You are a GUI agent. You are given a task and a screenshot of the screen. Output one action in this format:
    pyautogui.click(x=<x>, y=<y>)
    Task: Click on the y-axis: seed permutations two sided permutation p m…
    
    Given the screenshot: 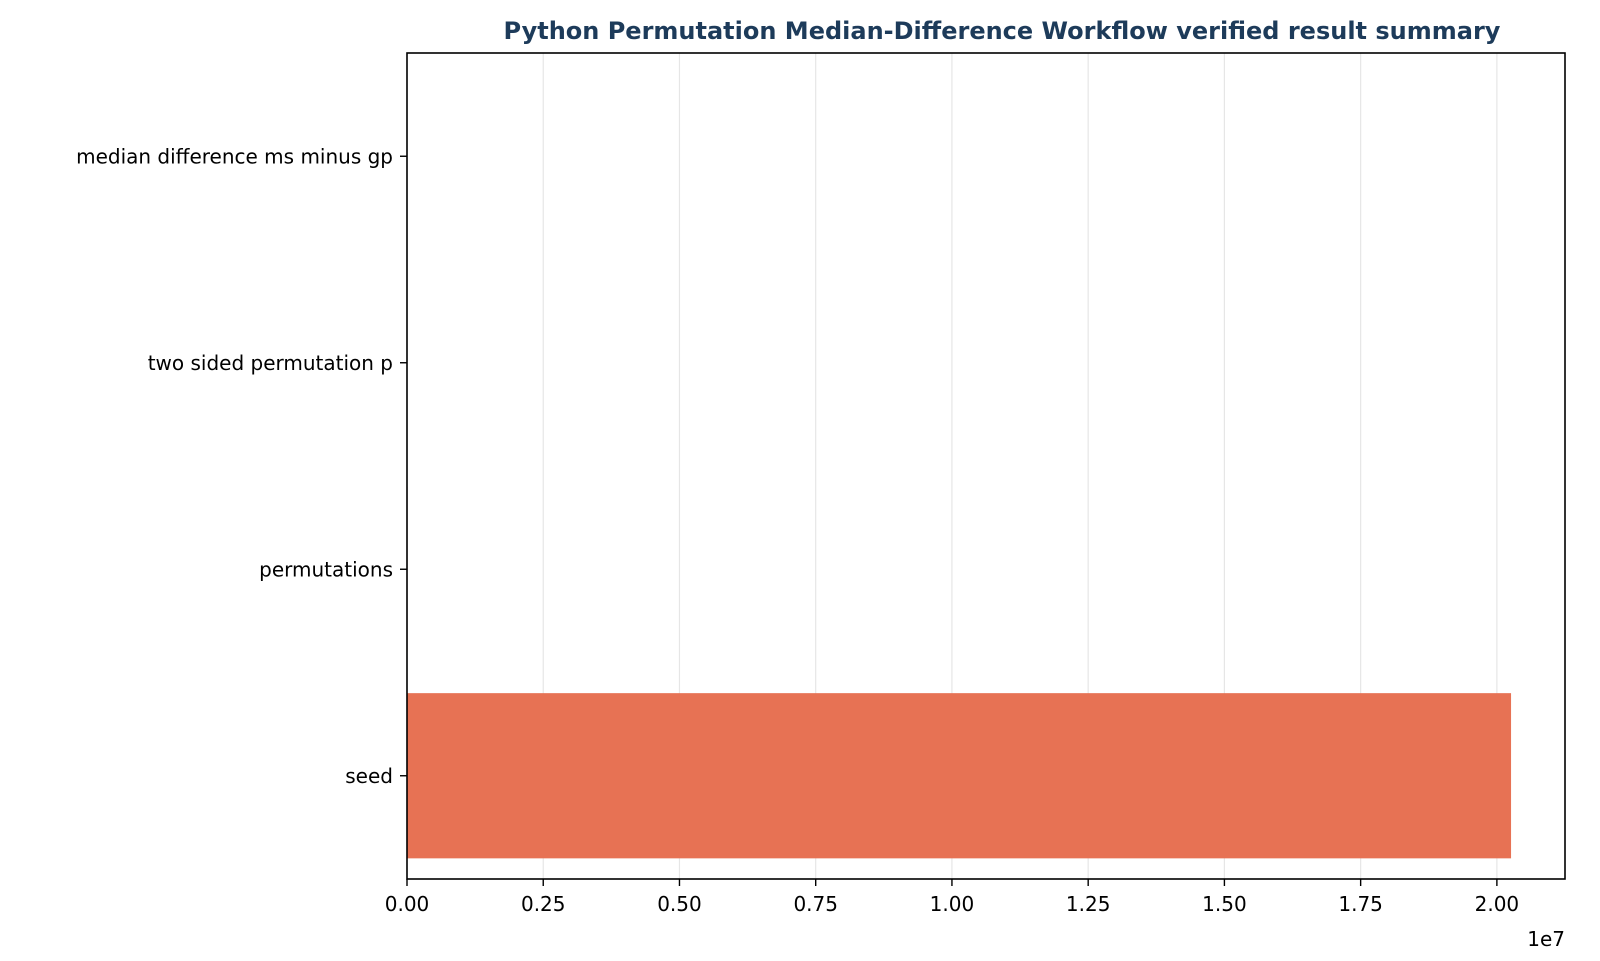 What is the action you would take?
    pyautogui.click(x=241, y=466)
    